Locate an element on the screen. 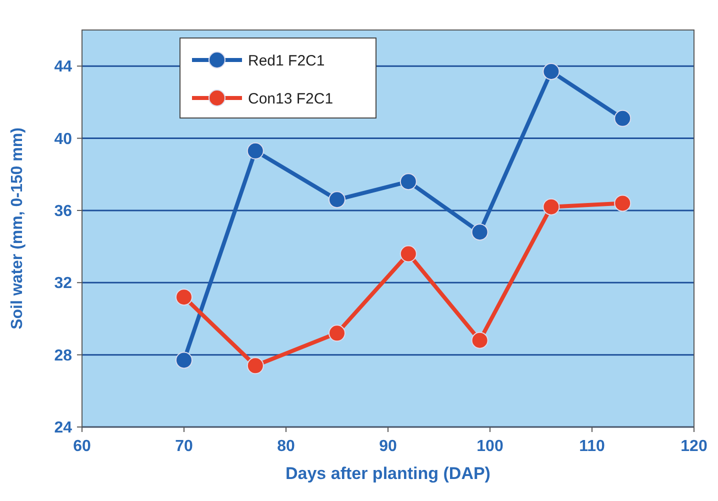  x-tick-label: 110 is located at coordinates (592, 446).